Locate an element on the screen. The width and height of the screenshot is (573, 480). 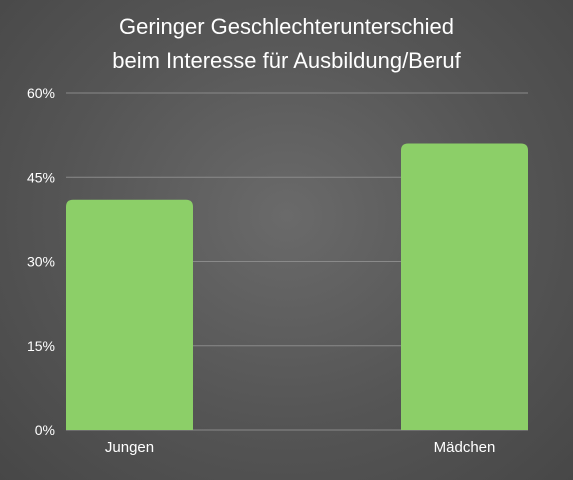
x-tick-label: Jungen is located at coordinates (129, 447).